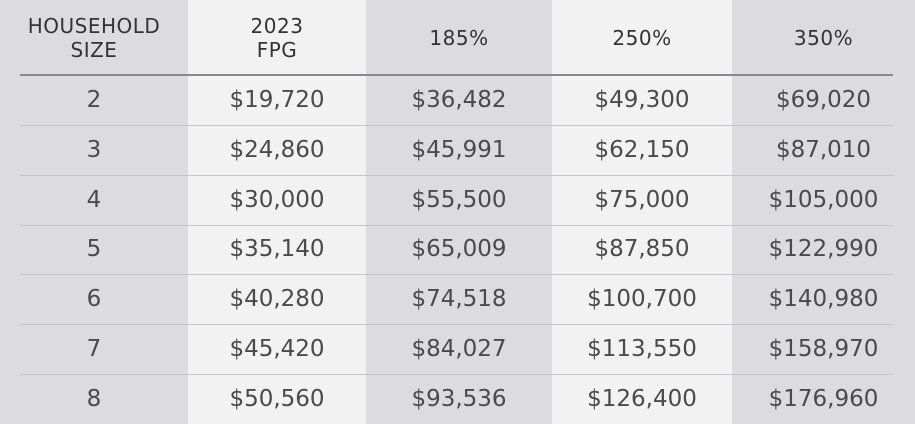 The image size is (915, 424). I want to click on table-cell: $50,560, so click(277, 399).